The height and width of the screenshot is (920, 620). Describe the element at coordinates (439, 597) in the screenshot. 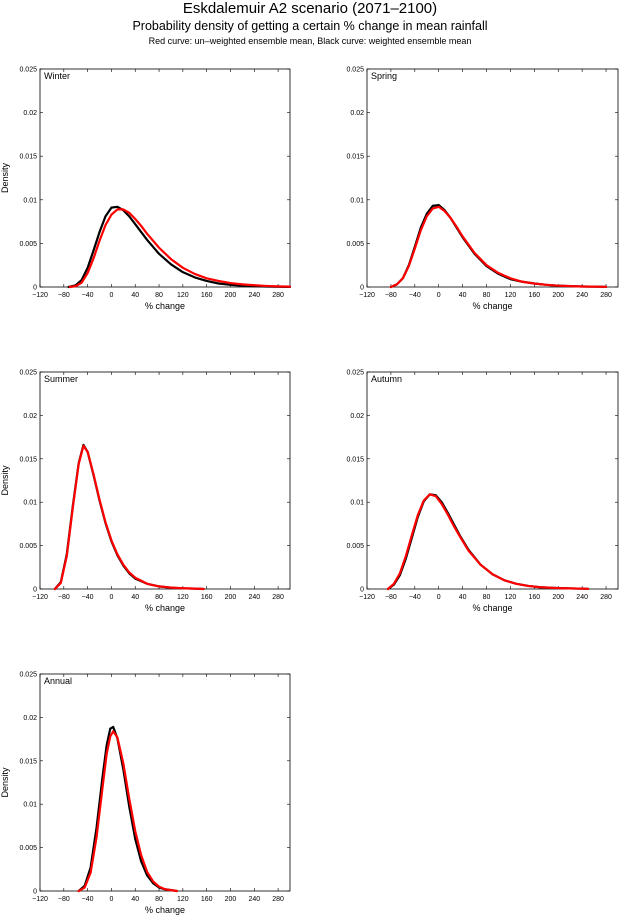

I see `autumn-xtick-label: 0` at that location.